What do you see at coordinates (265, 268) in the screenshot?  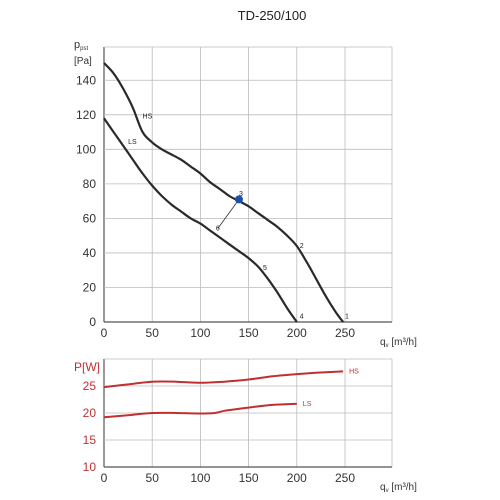 I see `pressure-point-label-5: 5` at bounding box center [265, 268].